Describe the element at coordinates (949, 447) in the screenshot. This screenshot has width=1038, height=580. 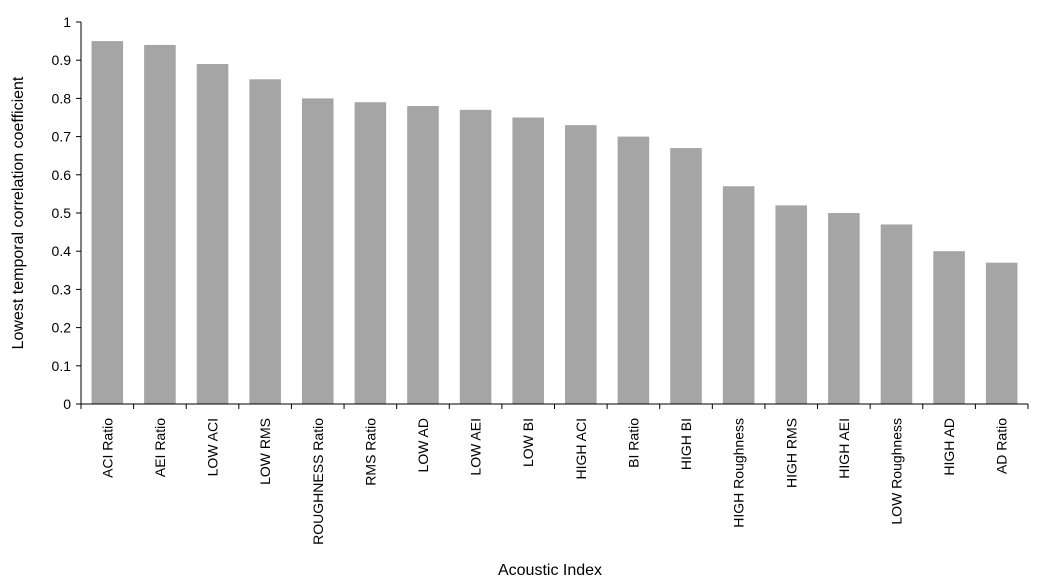
I see `x-tick-label: HIGH AD` at that location.